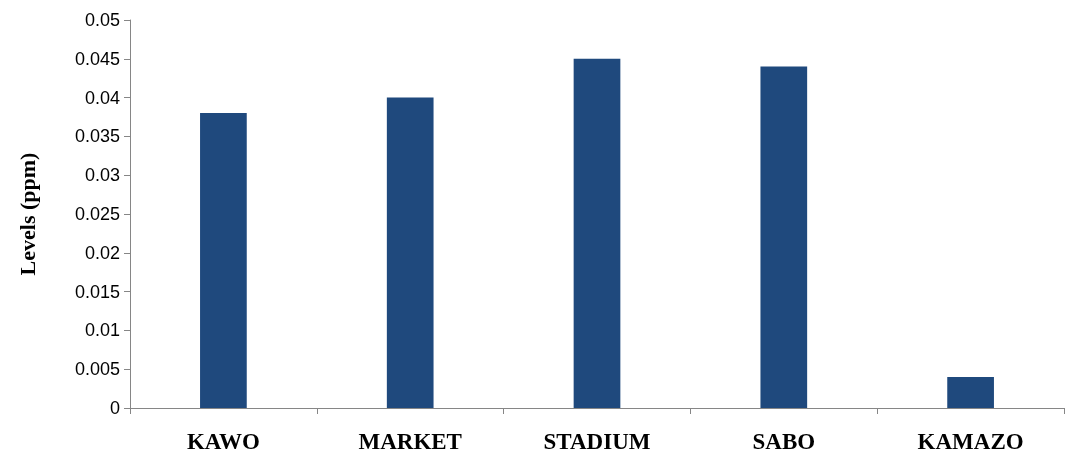 The image size is (1078, 461). What do you see at coordinates (102, 97) in the screenshot?
I see `y-tick-label: 0.04` at bounding box center [102, 97].